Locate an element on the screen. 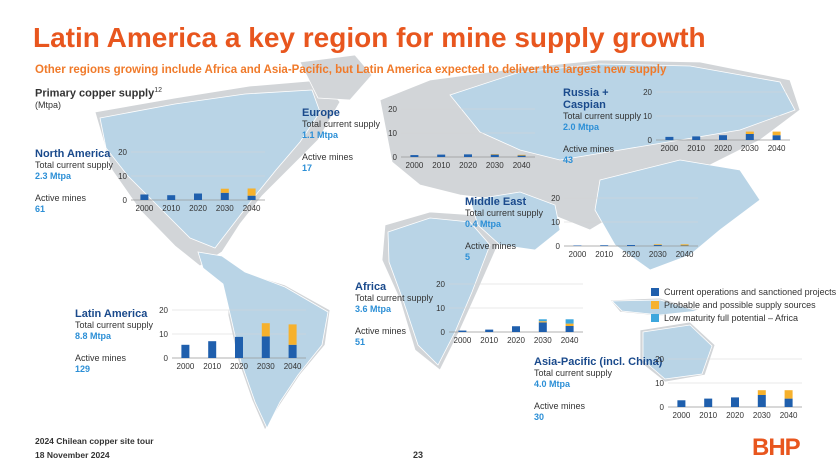 The width and height of the screenshot is (840, 473). active-mines-value: 17 is located at coordinates (307, 168).